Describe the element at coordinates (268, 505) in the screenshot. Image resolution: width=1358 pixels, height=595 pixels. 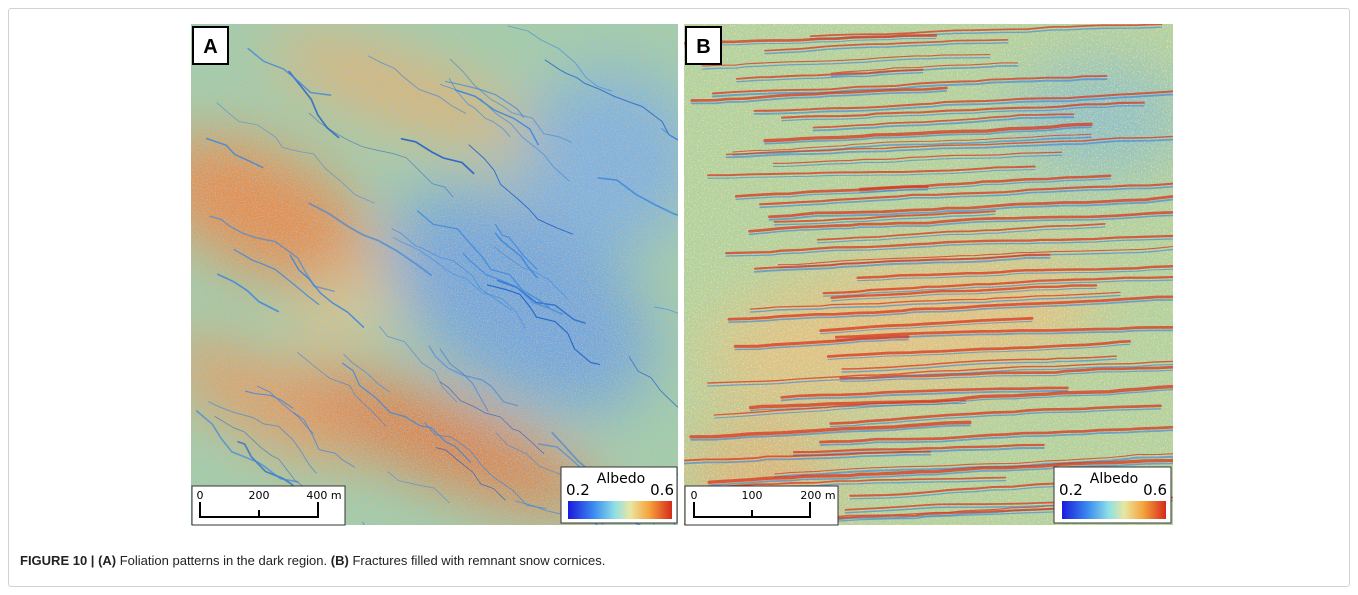
I see `scale-bar-box` at that location.